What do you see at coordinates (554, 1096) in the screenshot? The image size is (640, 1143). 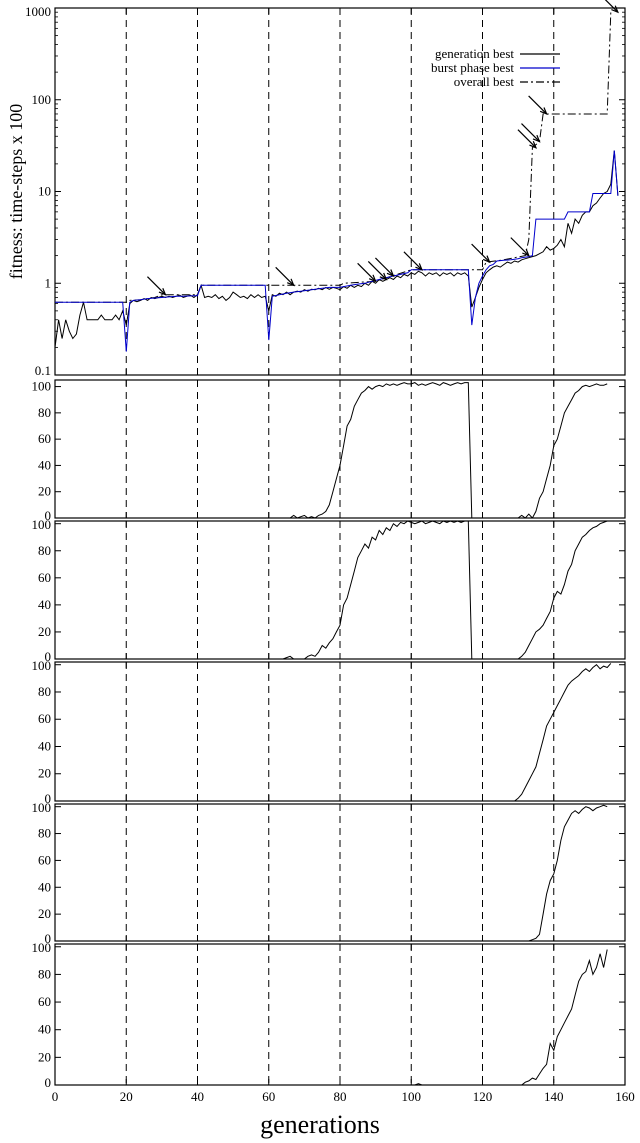 I see `x-tick-label: 140` at bounding box center [554, 1096].